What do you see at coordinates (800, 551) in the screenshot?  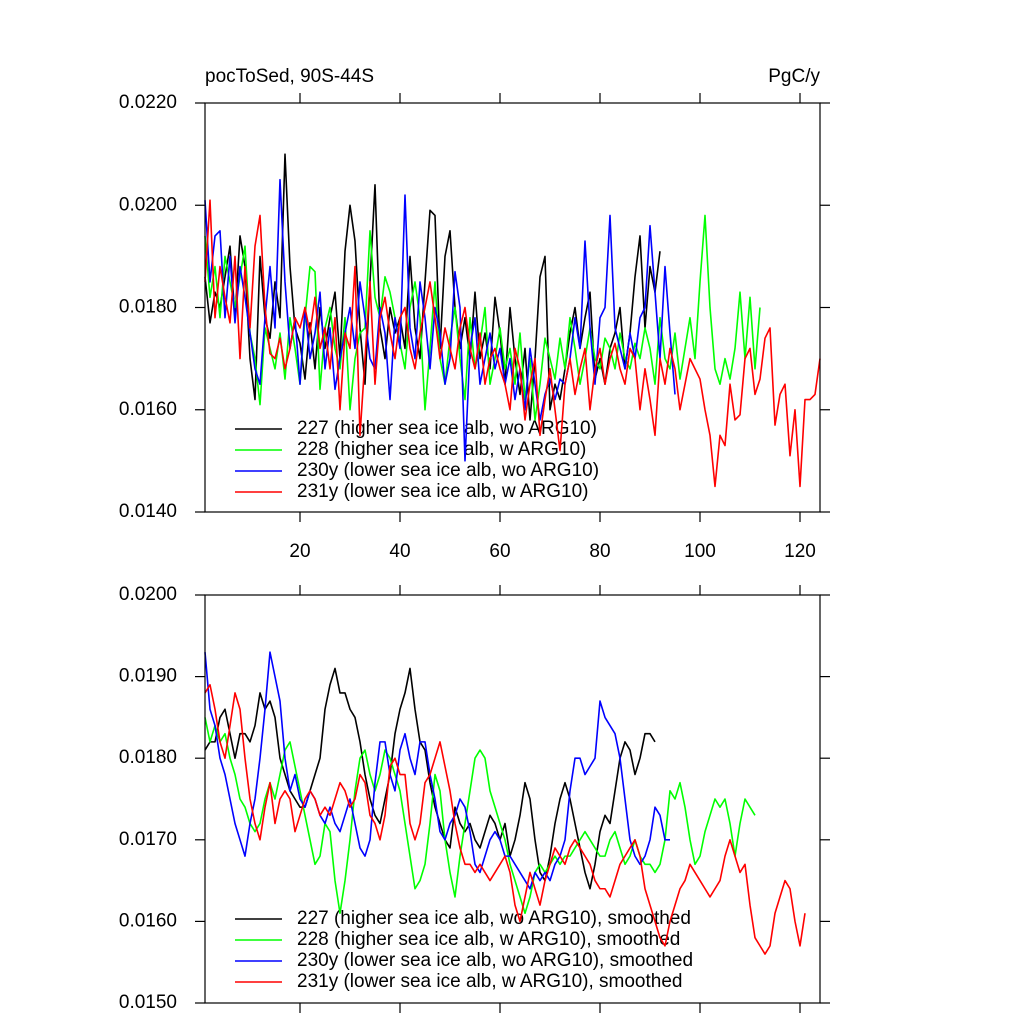 I see `x-tick-label: 120` at bounding box center [800, 551].